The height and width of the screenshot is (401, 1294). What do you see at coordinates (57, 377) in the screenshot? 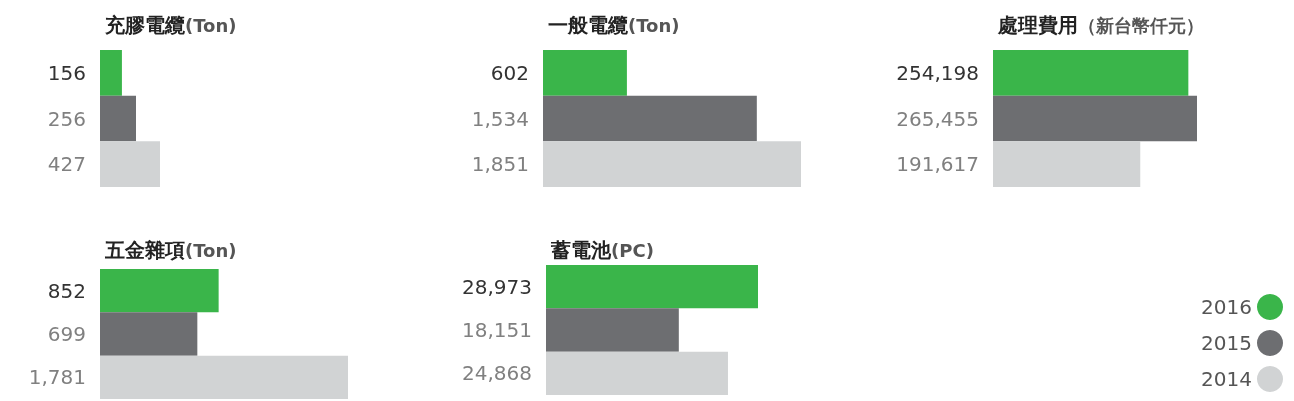
I see `data-label: 1,781` at bounding box center [57, 377].